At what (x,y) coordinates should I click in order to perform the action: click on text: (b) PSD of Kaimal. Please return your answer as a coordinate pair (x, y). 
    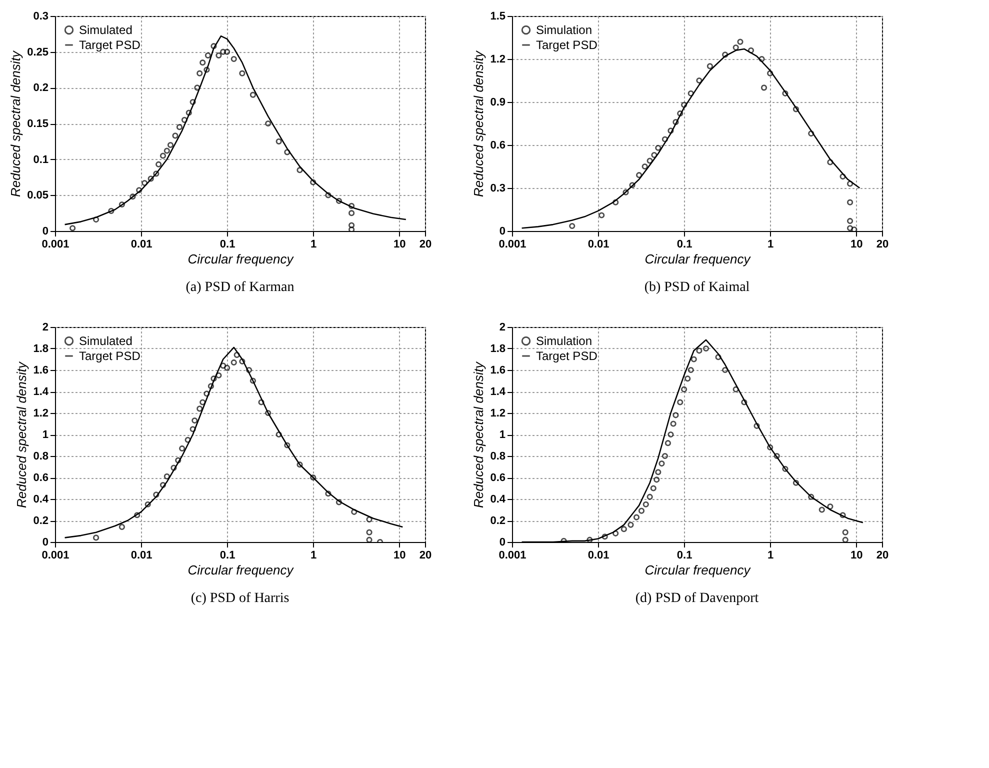
    Looking at the image, I should click on (697, 287).